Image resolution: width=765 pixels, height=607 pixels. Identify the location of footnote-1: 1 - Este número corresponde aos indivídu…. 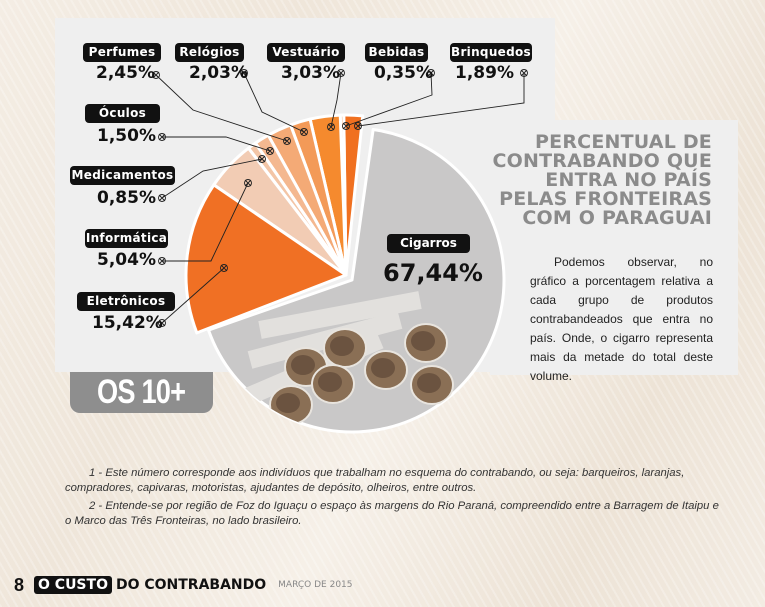
(375, 480).